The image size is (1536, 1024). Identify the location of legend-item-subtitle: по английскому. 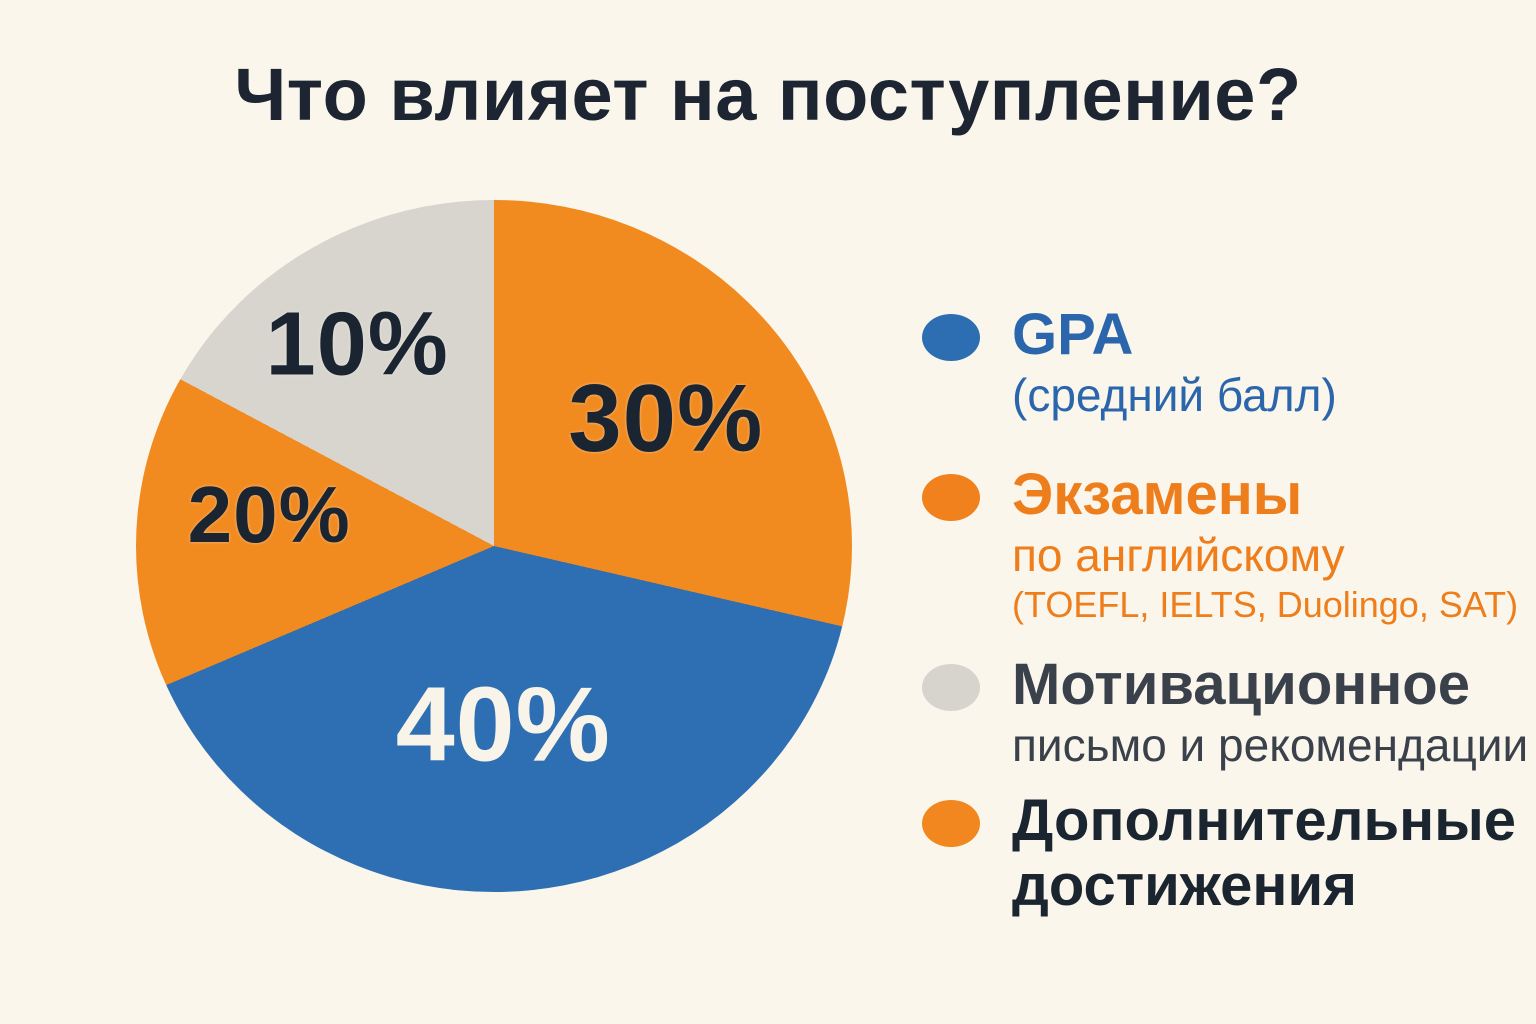
(1178, 555).